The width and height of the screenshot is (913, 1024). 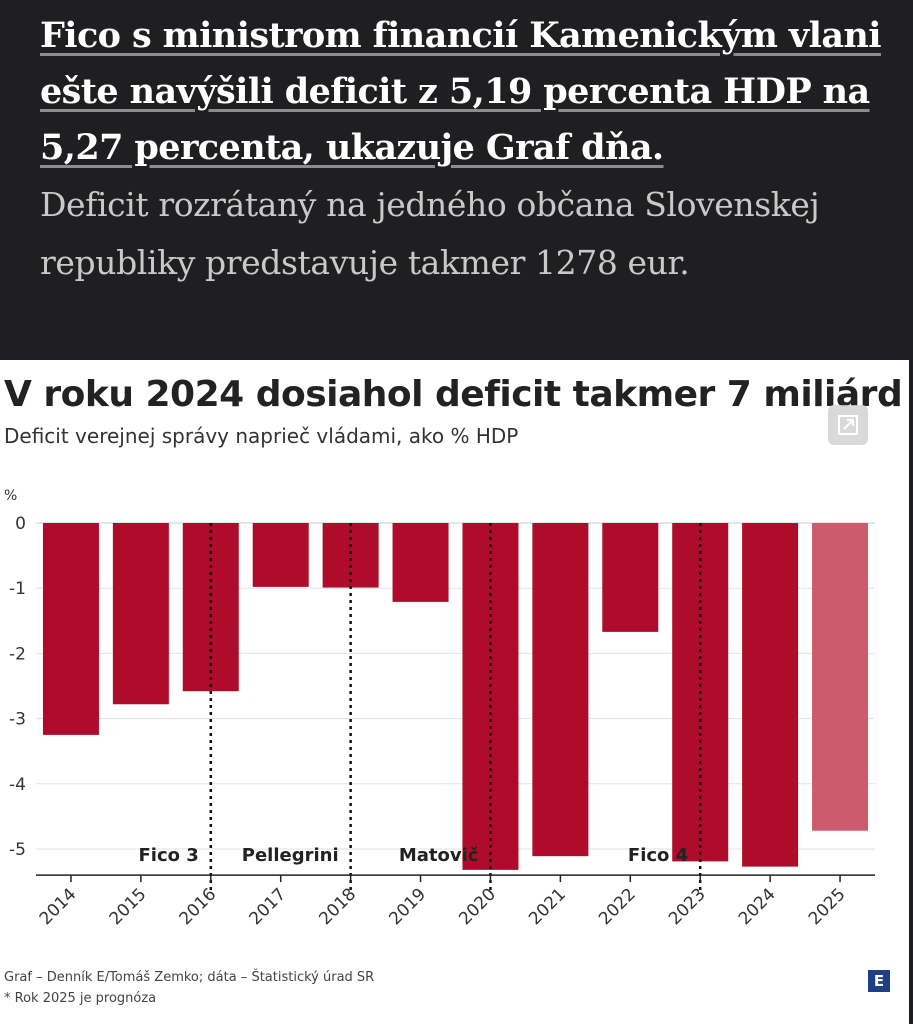 I want to click on forecast-note: * Rok 2025 je prognóza, so click(x=80, y=998).